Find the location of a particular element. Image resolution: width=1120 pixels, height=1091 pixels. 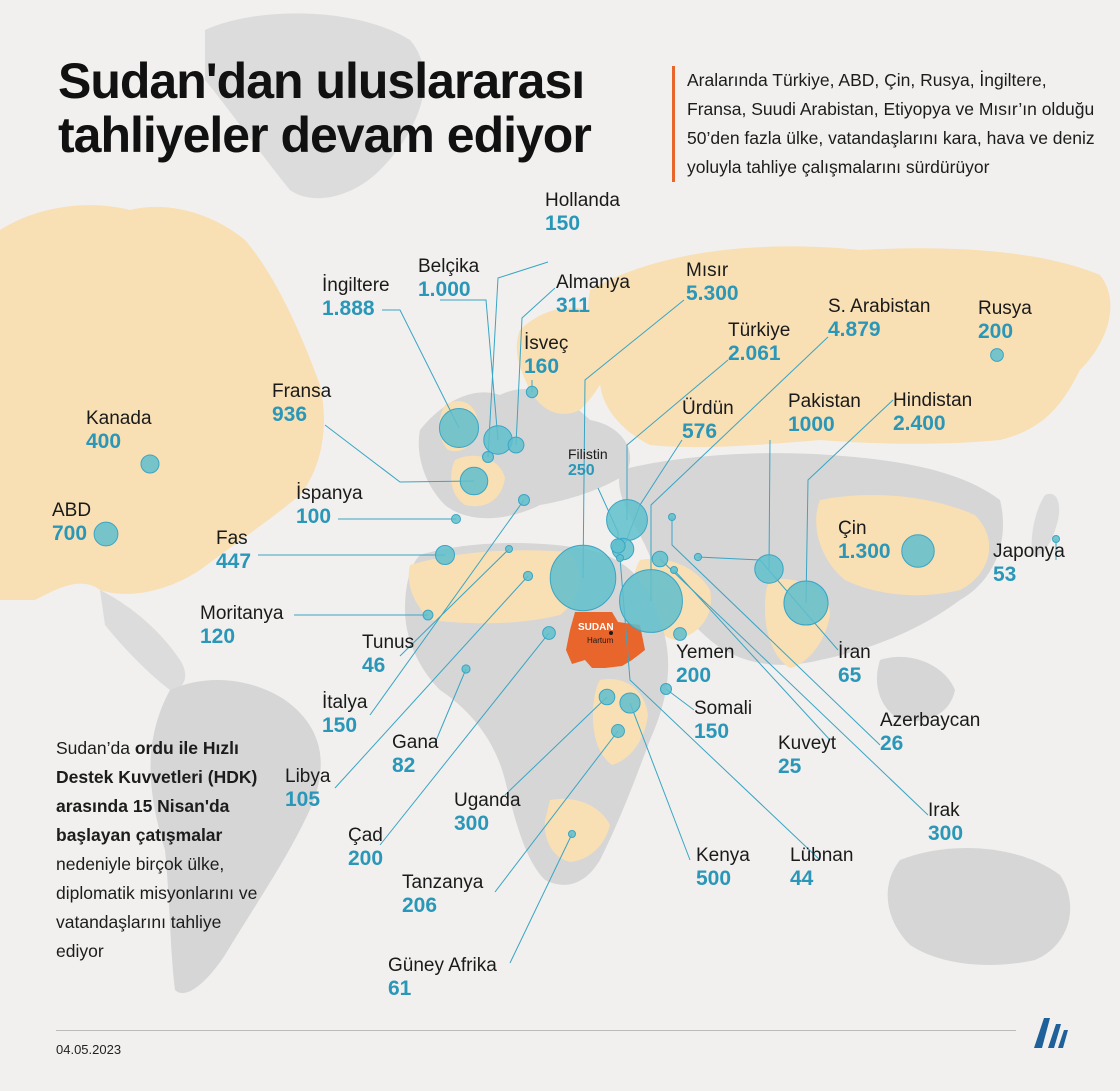

country-label-kanada: Kanada 400 is located at coordinates (119, 431).